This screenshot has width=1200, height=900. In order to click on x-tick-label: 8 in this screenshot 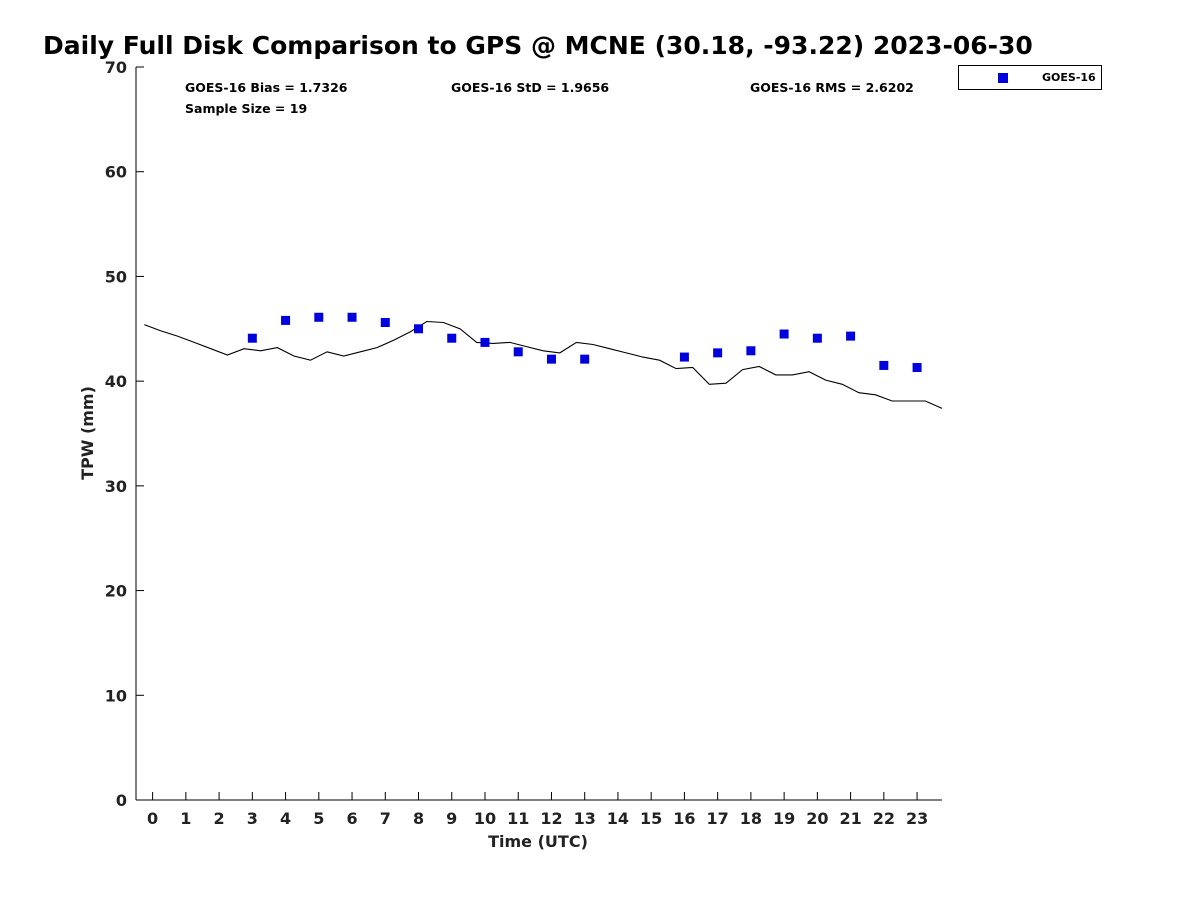, I will do `click(418, 818)`.